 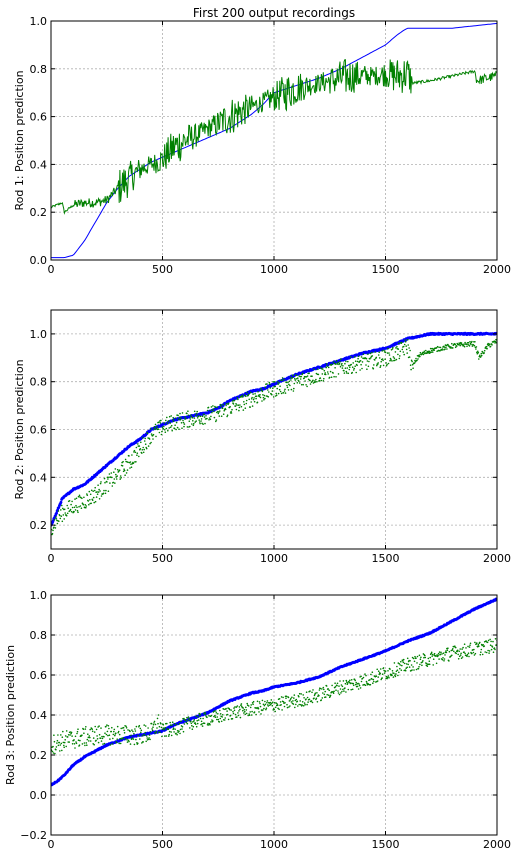 What do you see at coordinates (497, 269) in the screenshot?
I see `panel-1-xtick-label-4: 2000` at bounding box center [497, 269].